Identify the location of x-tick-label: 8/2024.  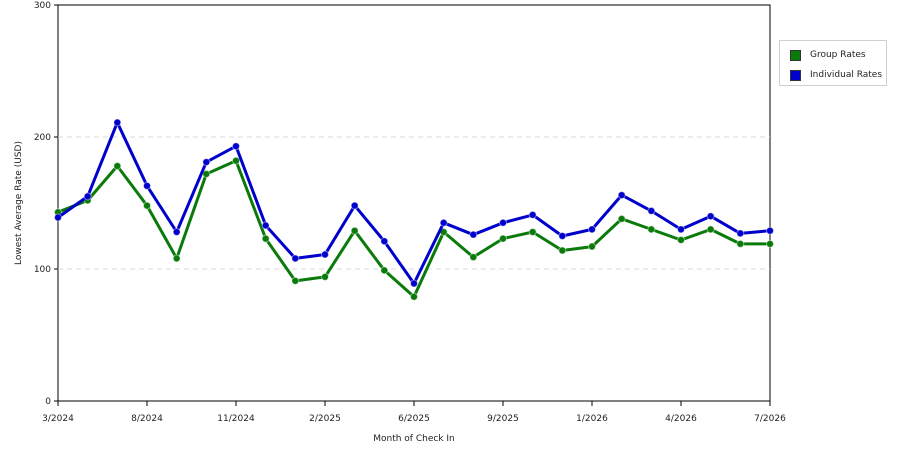
(147, 419).